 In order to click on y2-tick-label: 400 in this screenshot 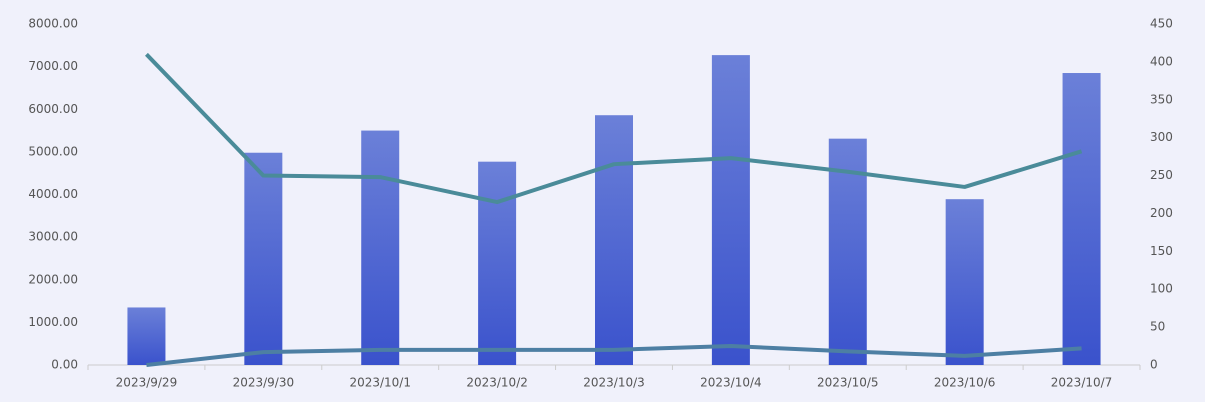, I will do `click(1161, 61)`.